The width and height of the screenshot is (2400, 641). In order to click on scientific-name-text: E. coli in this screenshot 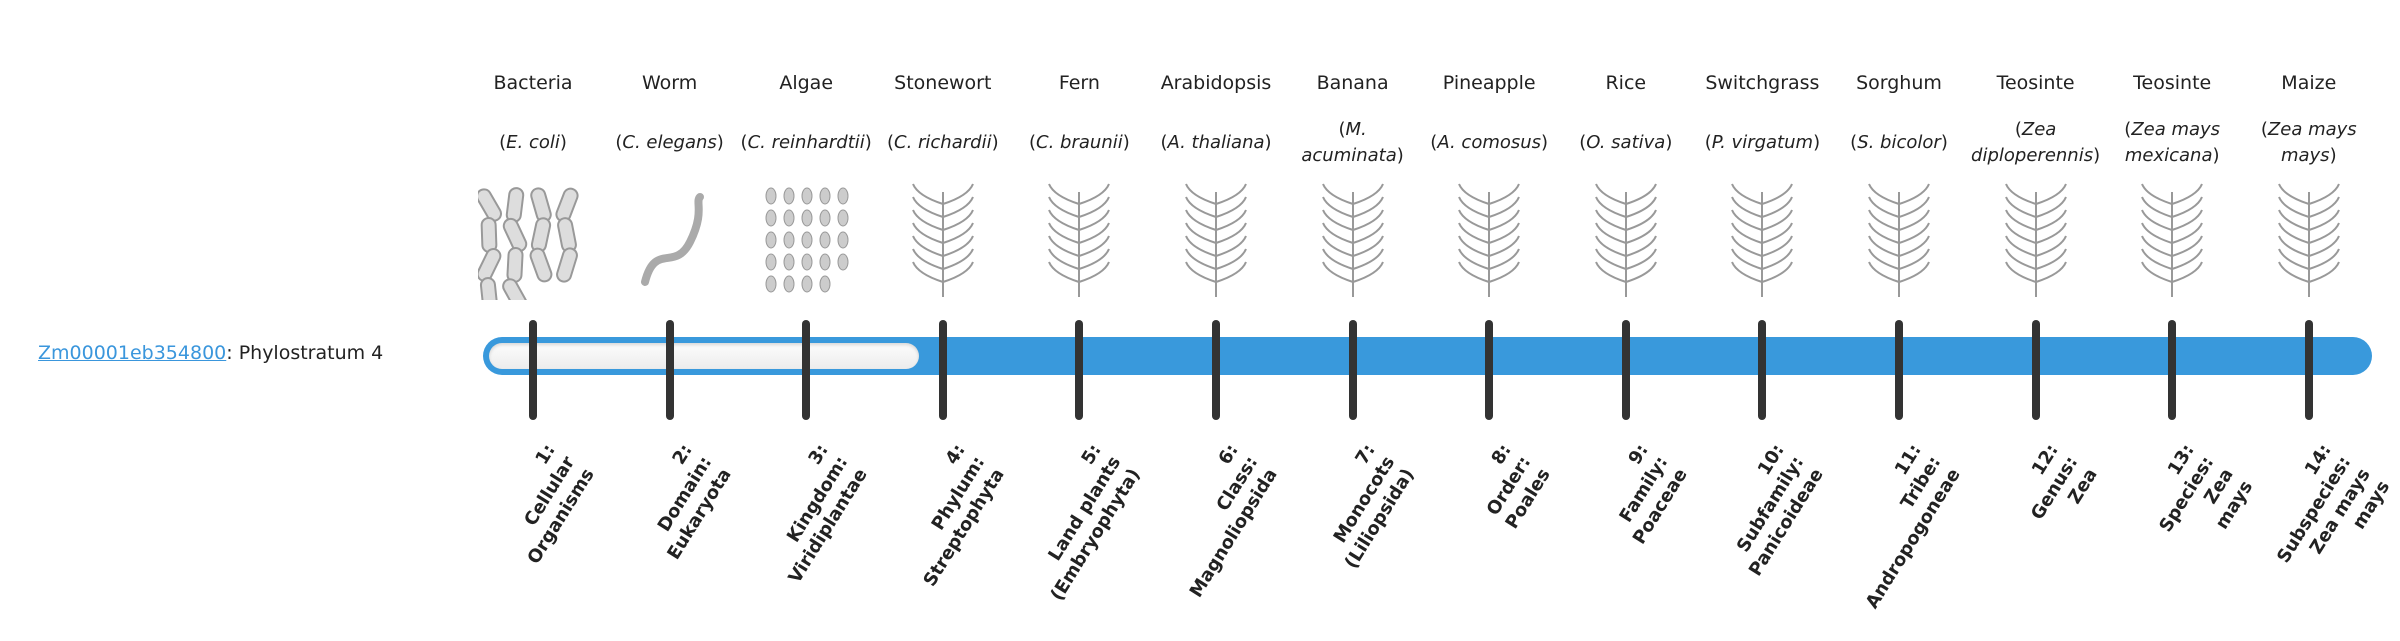, I will do `click(533, 143)`.